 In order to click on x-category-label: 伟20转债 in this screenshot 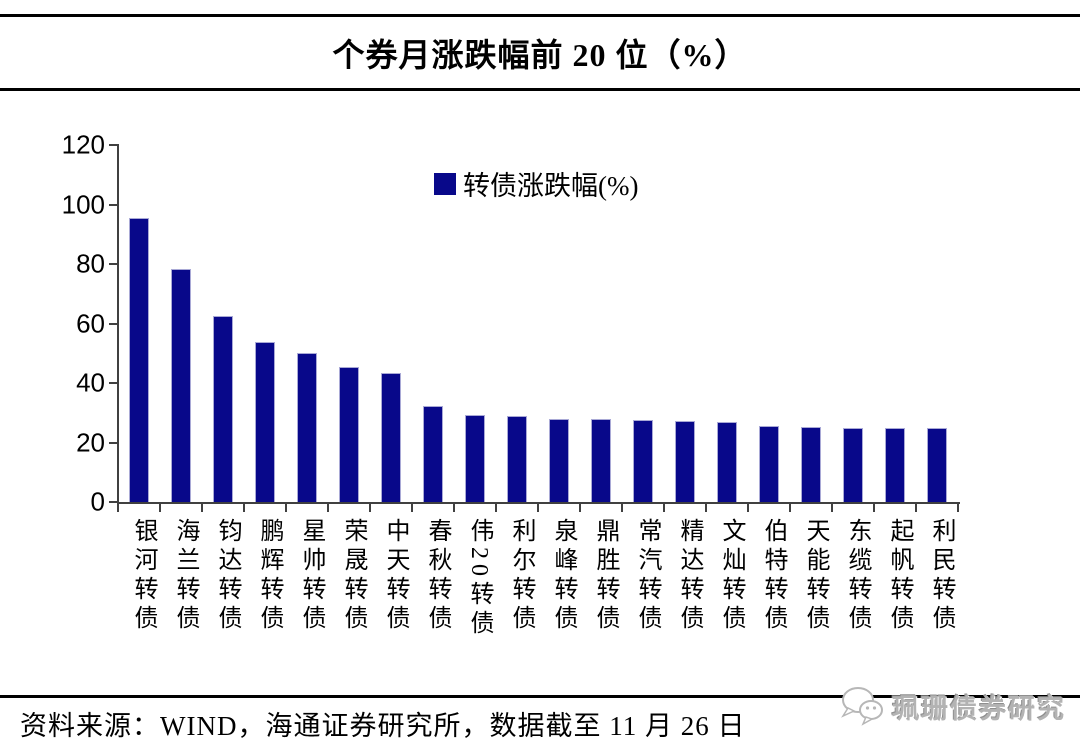, I will do `click(479, 578)`.